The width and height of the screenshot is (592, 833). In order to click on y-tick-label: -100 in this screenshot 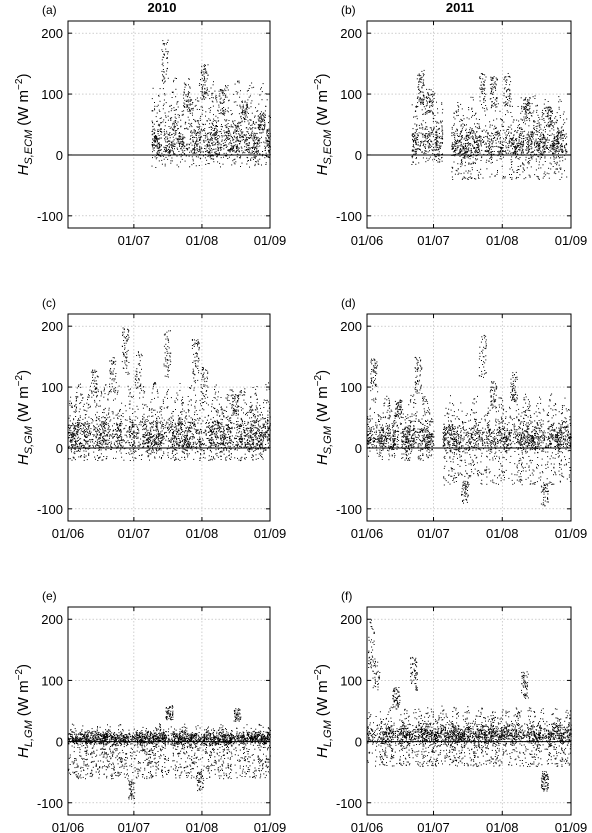, I will do `click(50, 216)`.